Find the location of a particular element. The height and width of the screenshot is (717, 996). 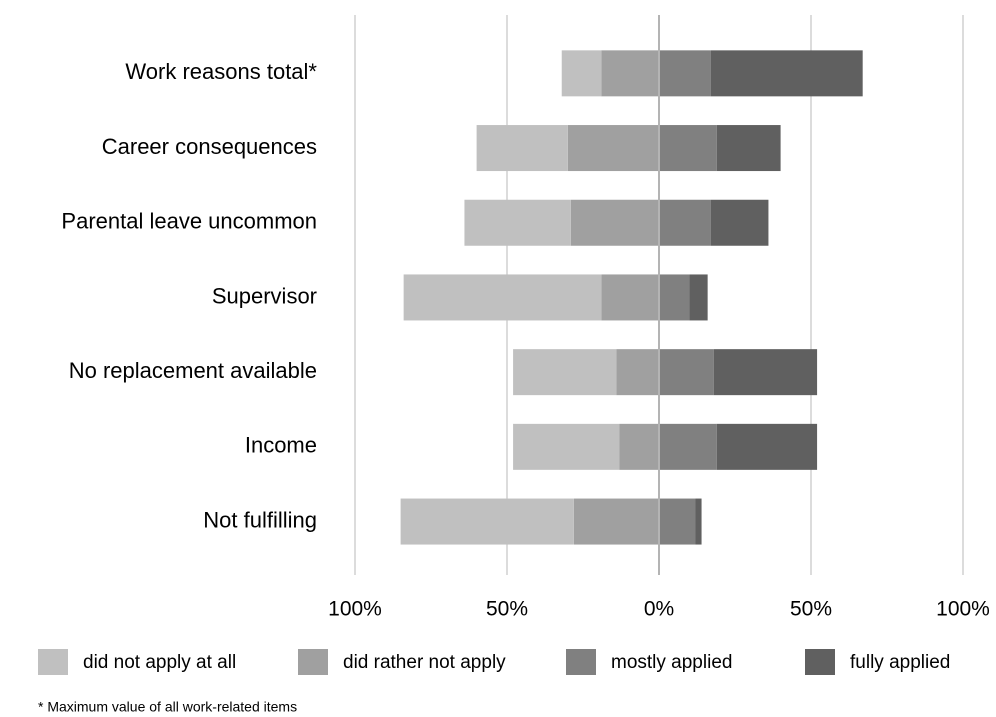

legend-label: fully applied is located at coordinates (900, 662).